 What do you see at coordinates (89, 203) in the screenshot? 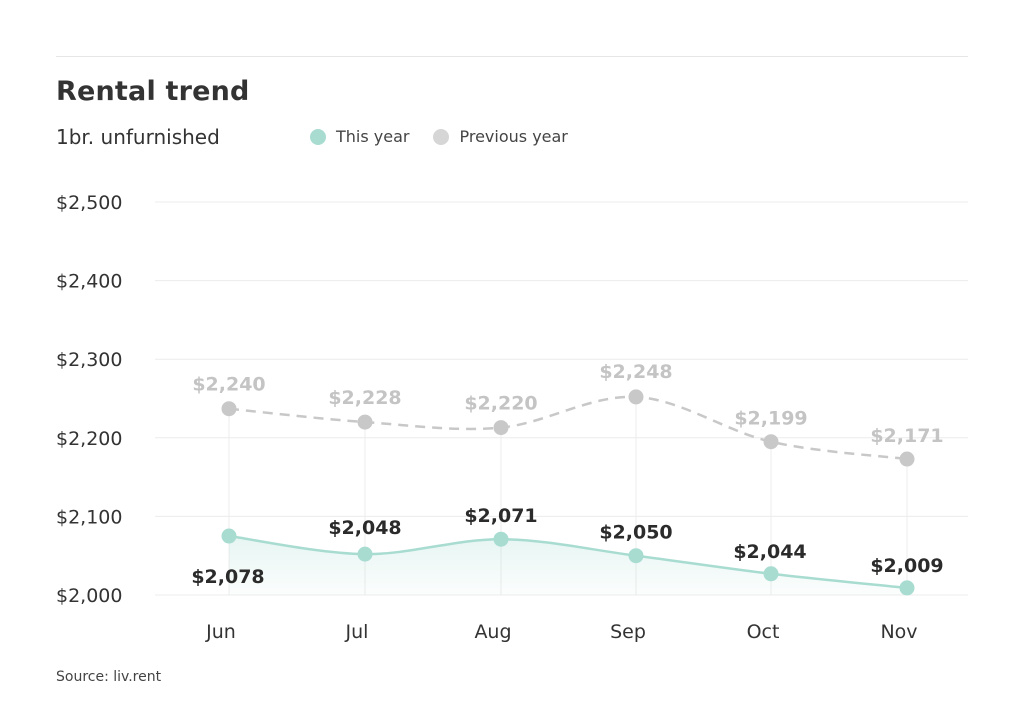
I see `y-tick-label: $2,500` at bounding box center [89, 203].